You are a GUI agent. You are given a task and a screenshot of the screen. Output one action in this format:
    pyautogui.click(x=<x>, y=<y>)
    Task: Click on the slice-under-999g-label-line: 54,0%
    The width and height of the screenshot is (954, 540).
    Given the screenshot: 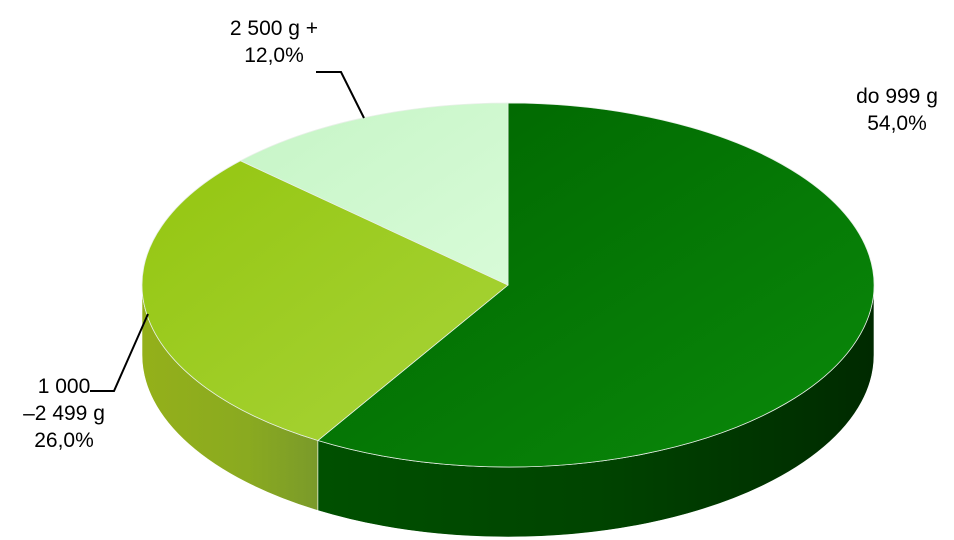 What is the action you would take?
    pyautogui.click(x=897, y=123)
    